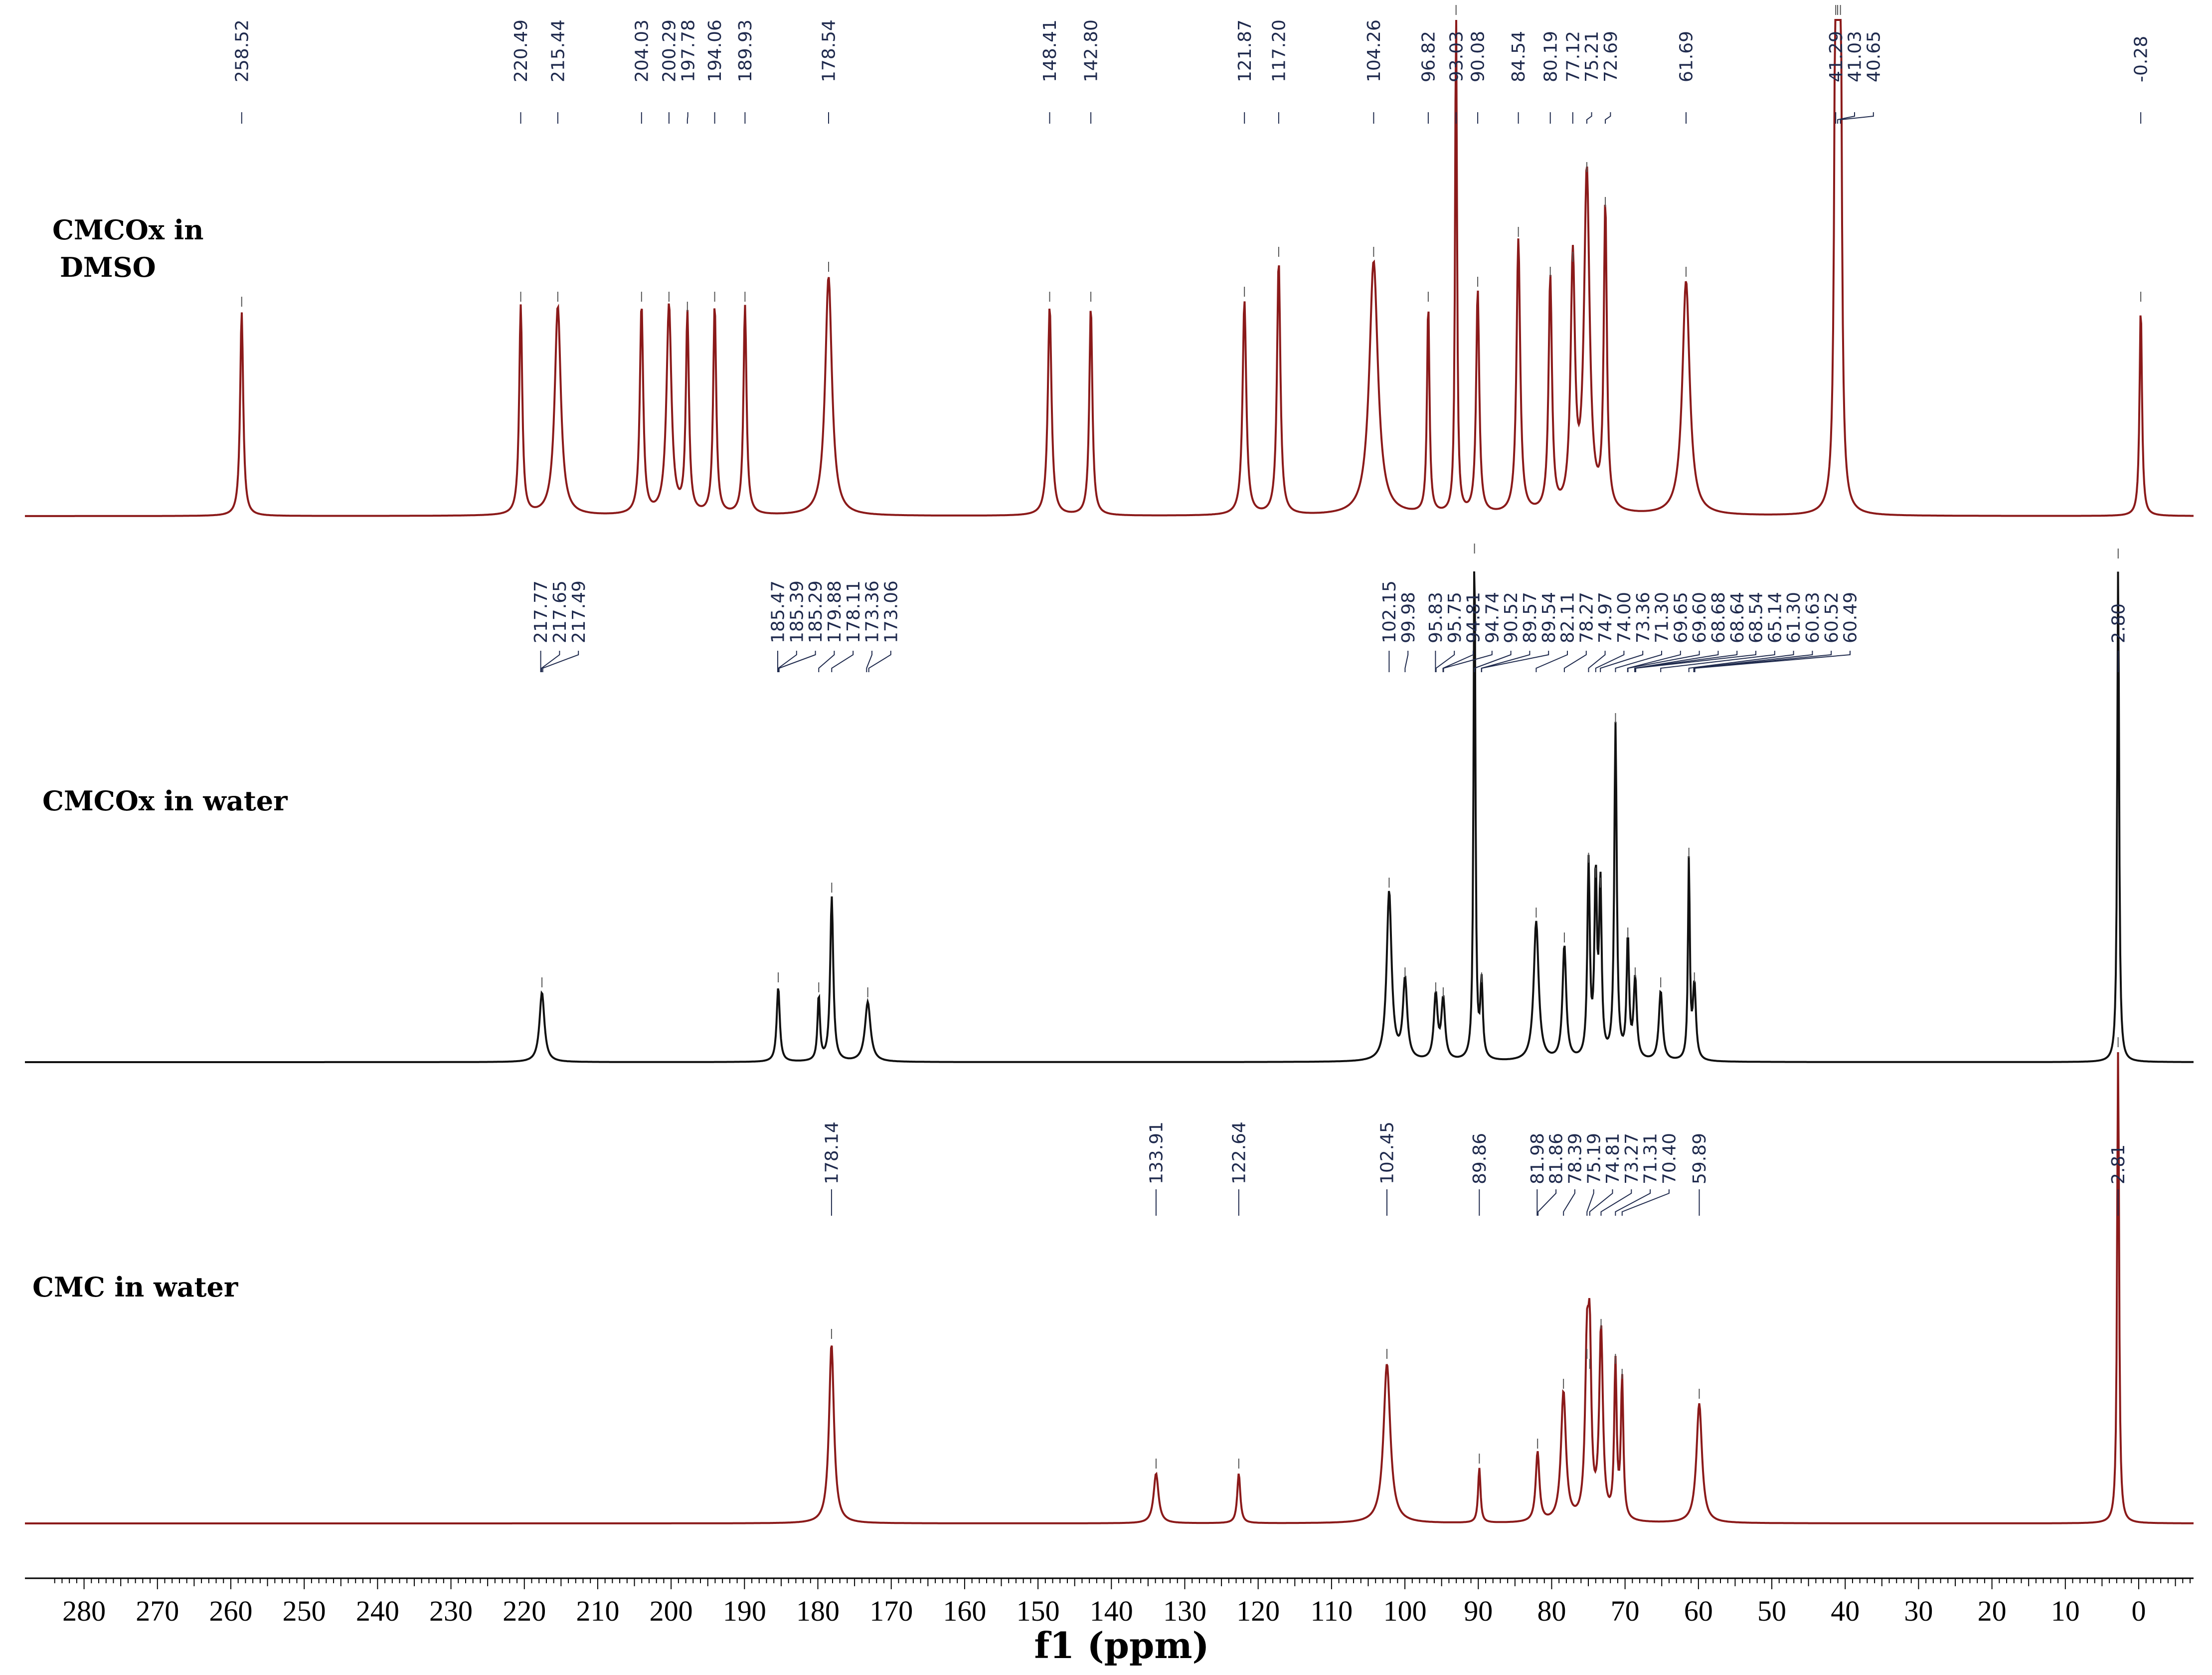  What do you see at coordinates (579, 611) in the screenshot?
I see `peak-label: 217.49` at bounding box center [579, 611].